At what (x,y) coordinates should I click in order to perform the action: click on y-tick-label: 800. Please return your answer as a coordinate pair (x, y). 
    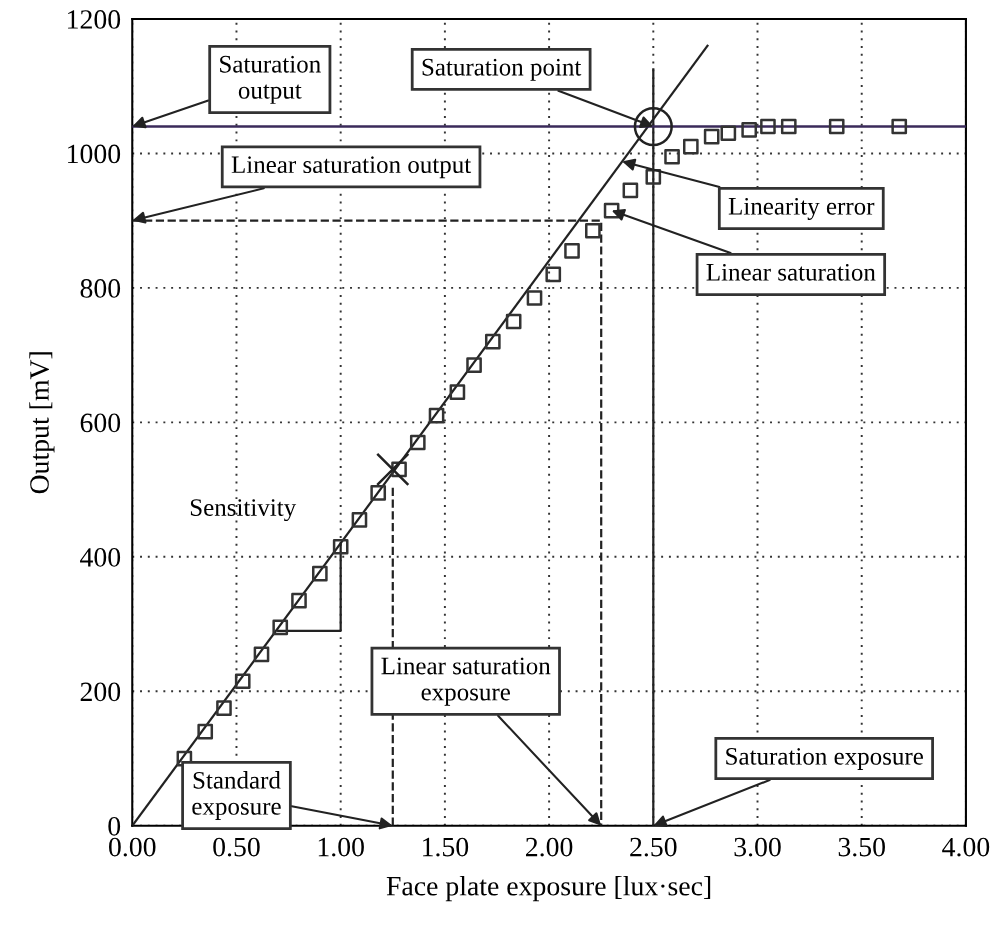
    Looking at the image, I should click on (100, 288).